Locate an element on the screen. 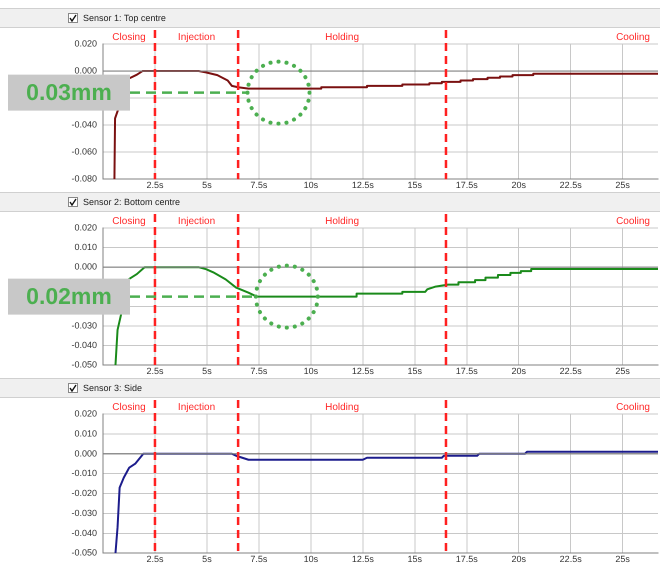  chart-title: Sensor 3: Side is located at coordinates (112, 388).